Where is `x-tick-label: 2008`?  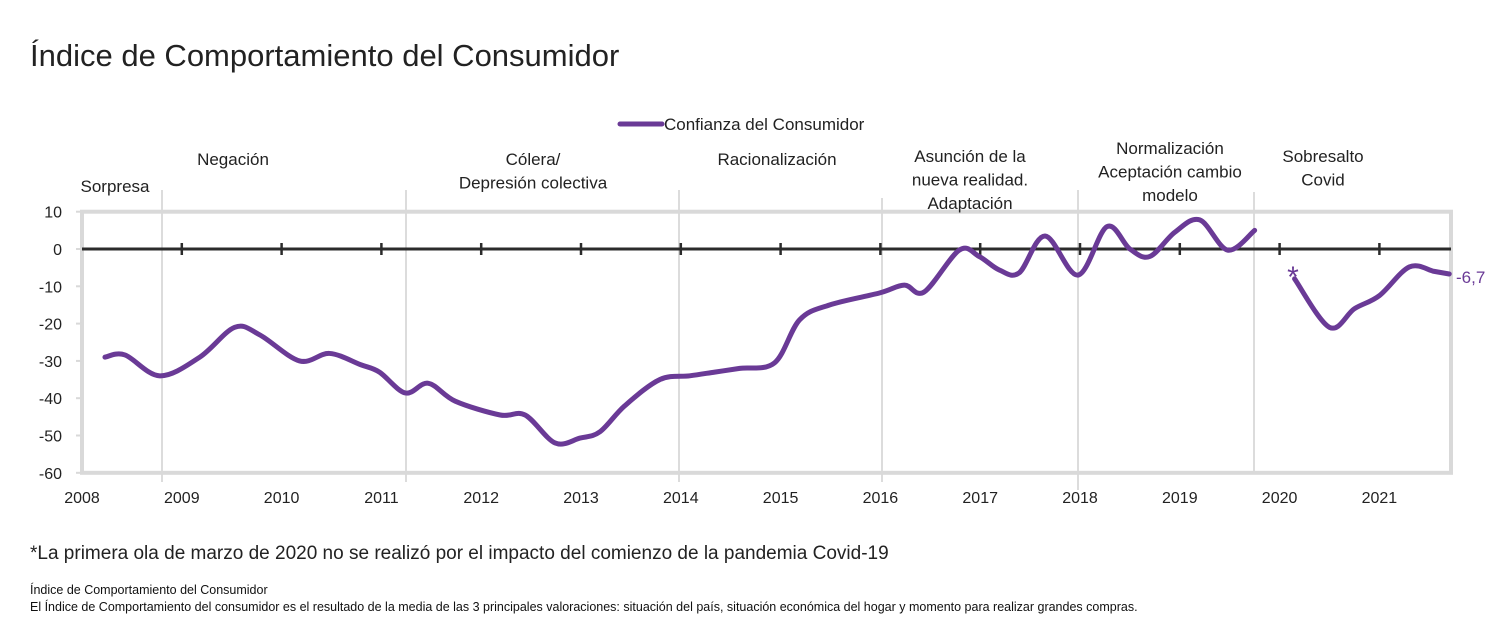
x-tick-label: 2008 is located at coordinates (82, 498).